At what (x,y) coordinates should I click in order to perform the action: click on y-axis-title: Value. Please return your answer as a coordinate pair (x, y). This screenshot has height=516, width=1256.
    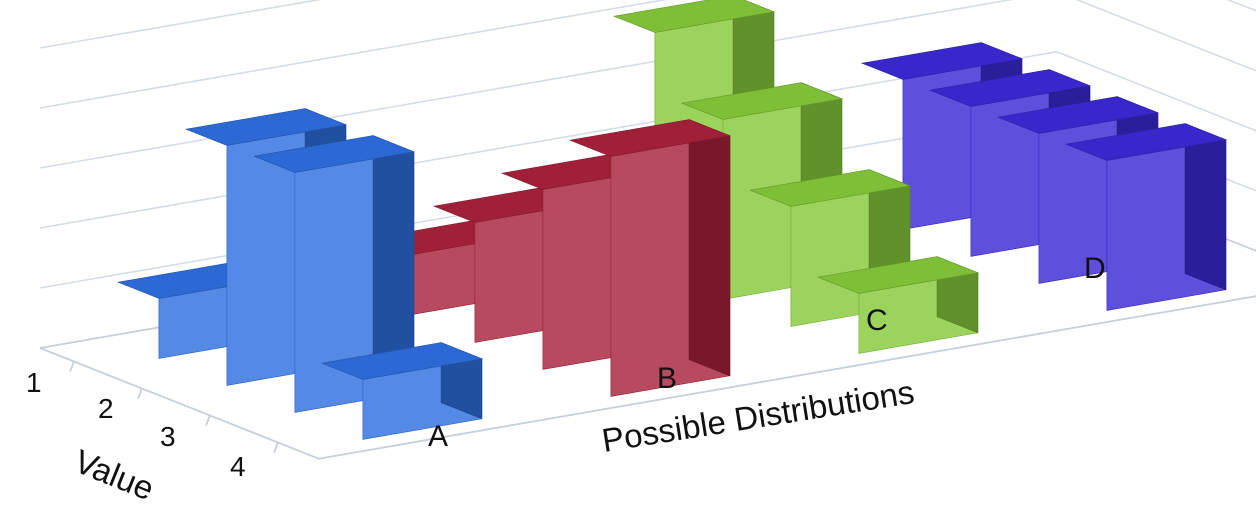
    Looking at the image, I should click on (114, 474).